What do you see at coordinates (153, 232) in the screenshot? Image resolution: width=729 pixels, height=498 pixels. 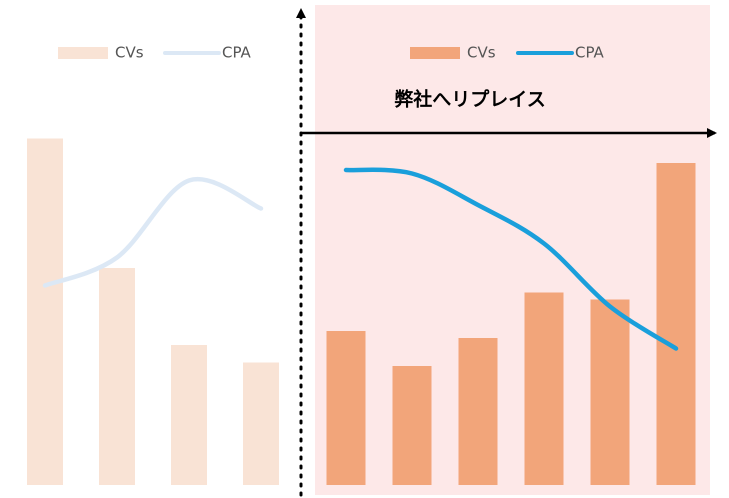 I see `line` at bounding box center [153, 232].